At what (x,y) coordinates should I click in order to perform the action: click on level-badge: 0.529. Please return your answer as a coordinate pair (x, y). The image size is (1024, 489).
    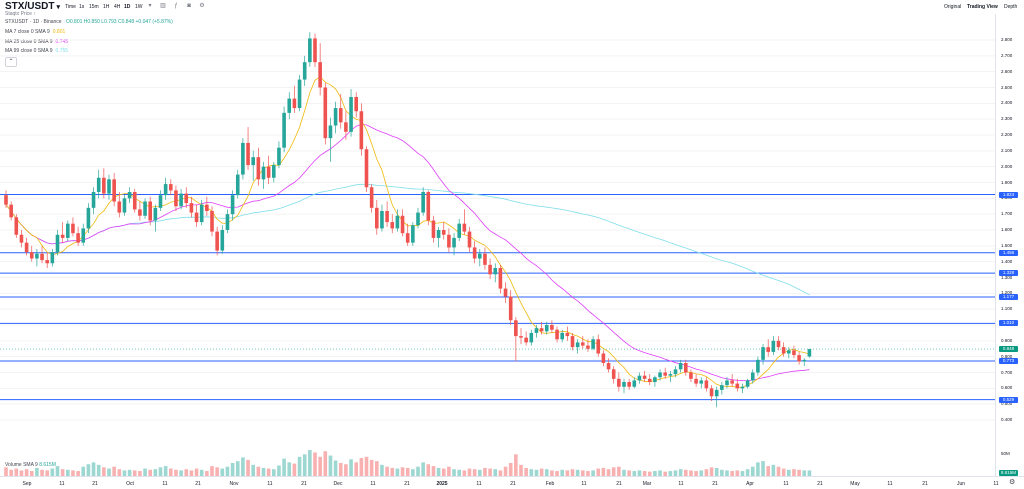
    Looking at the image, I should click on (1008, 399).